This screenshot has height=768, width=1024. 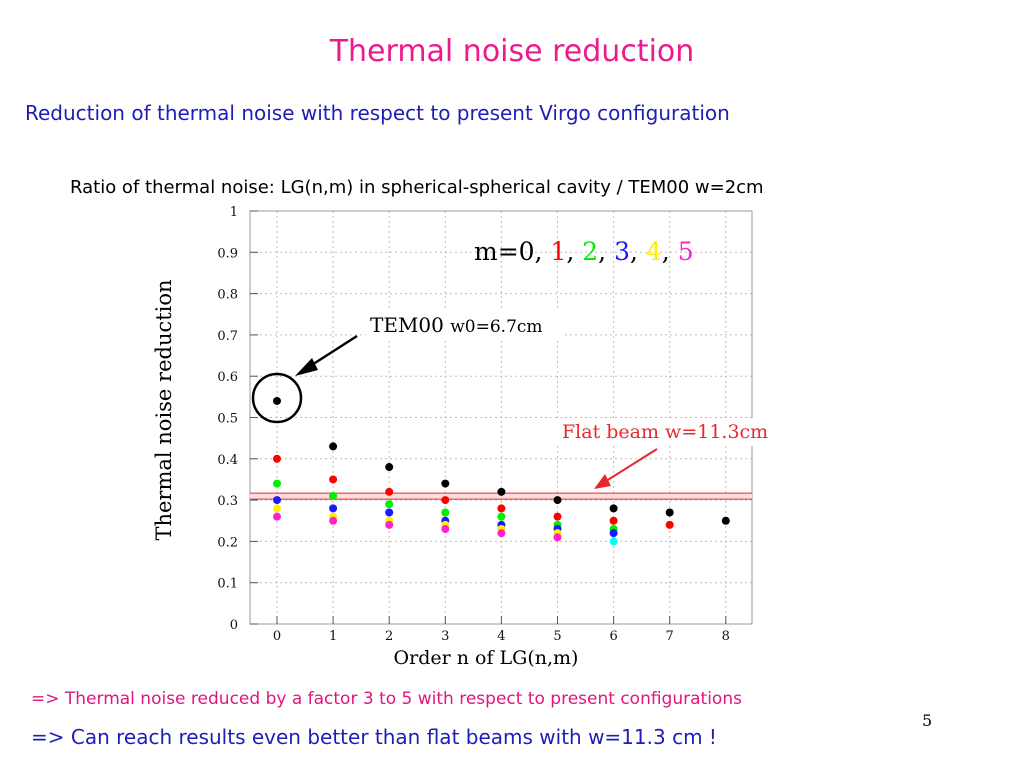 I want to click on tem00-arrow-head, so click(x=306, y=367).